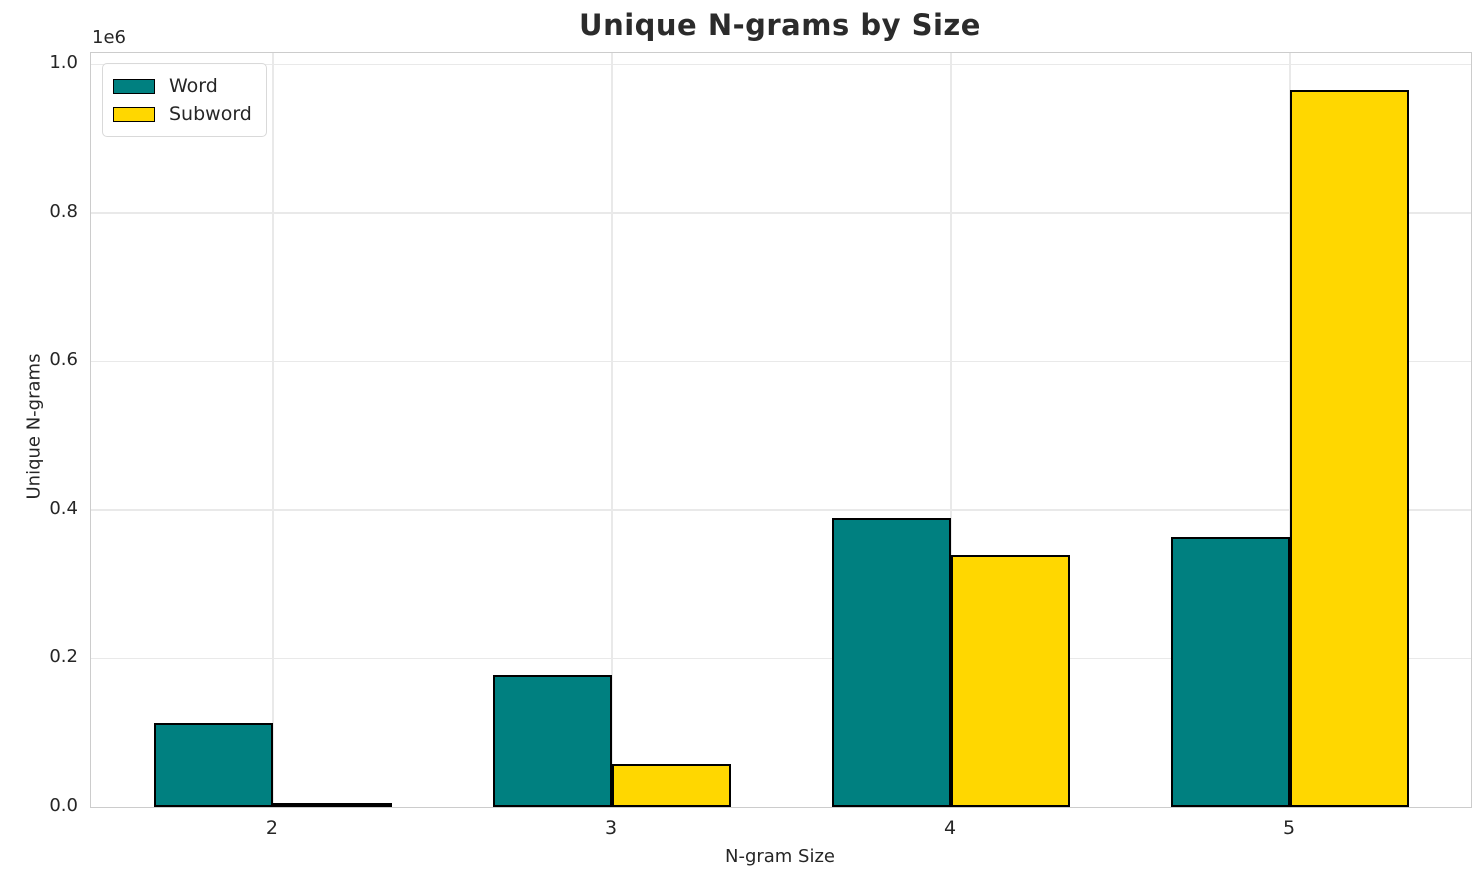  Describe the element at coordinates (63, 508) in the screenshot. I see `y-tick-label: 0.4` at that location.